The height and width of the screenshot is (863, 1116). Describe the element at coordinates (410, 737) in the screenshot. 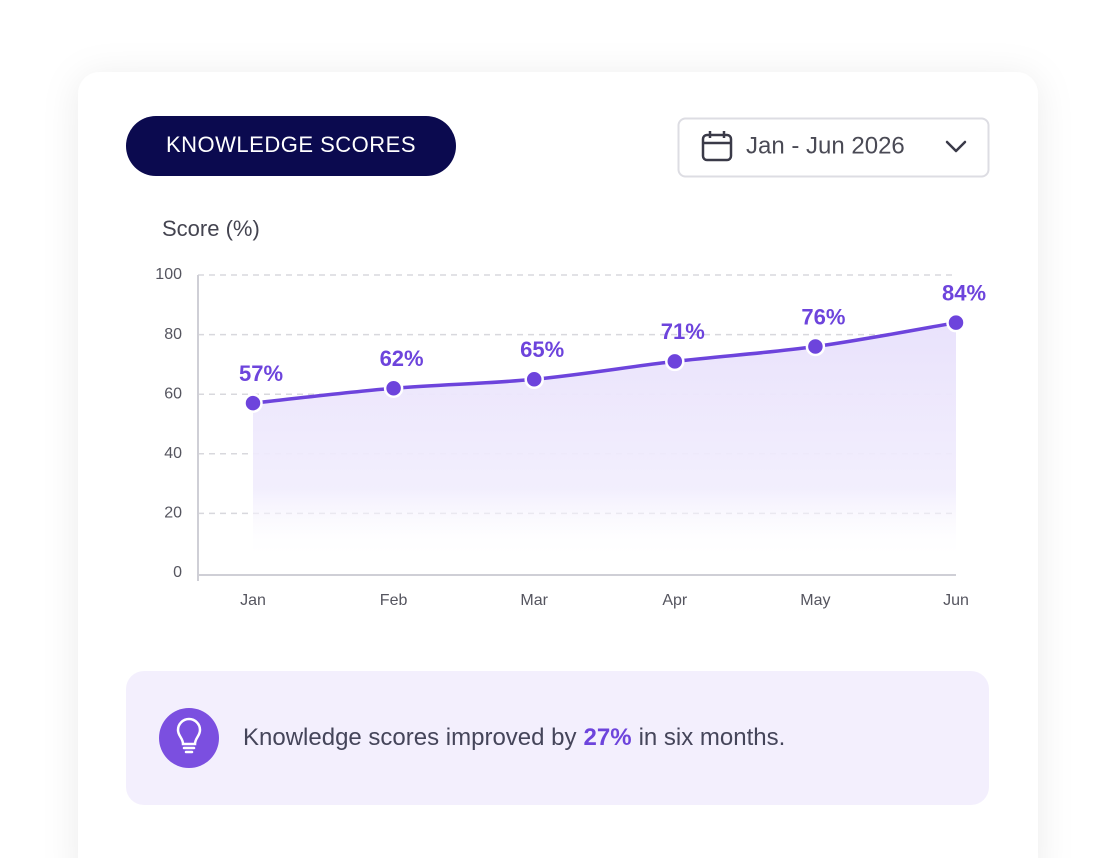

I see `insight-before: Knowledge scores improved by` at that location.